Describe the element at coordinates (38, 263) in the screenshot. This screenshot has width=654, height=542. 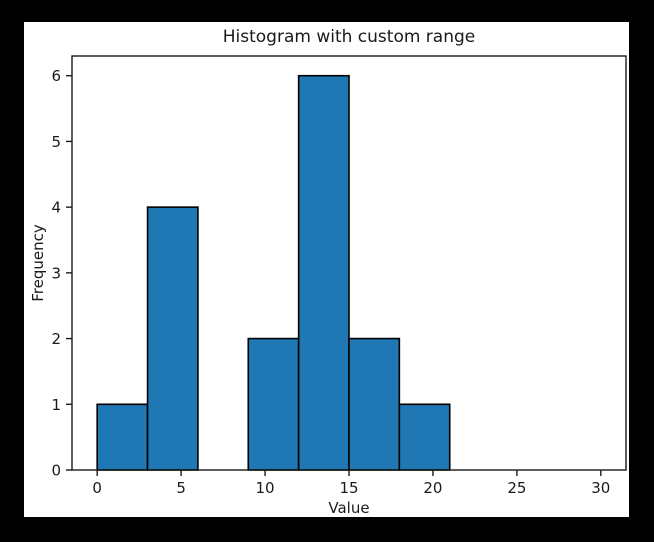
I see `y-axis-label: Frequency` at that location.